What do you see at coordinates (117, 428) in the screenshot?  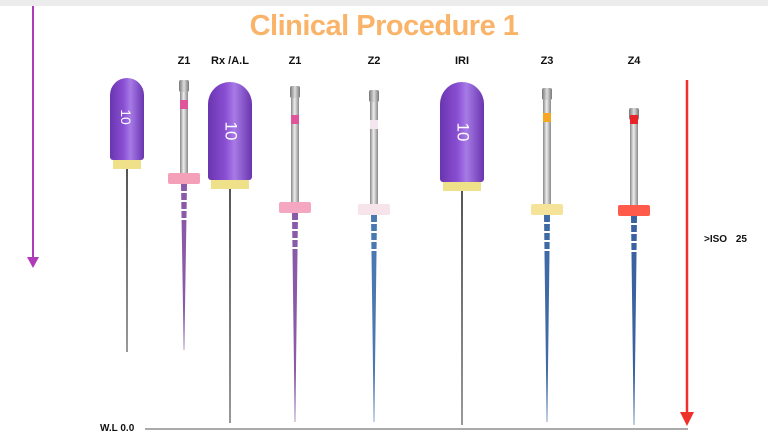 I see `working-length-label: W.L 0.0` at bounding box center [117, 428].